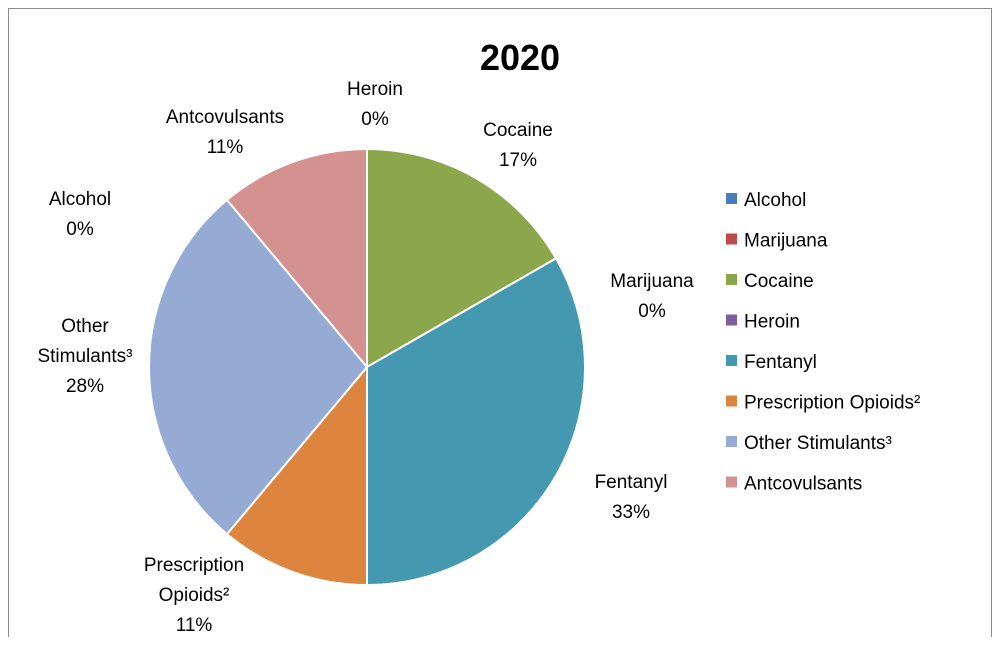 The width and height of the screenshot is (1000, 645). What do you see at coordinates (80, 214) in the screenshot?
I see `data-label-alcohol: Alcohol 0%` at bounding box center [80, 214].